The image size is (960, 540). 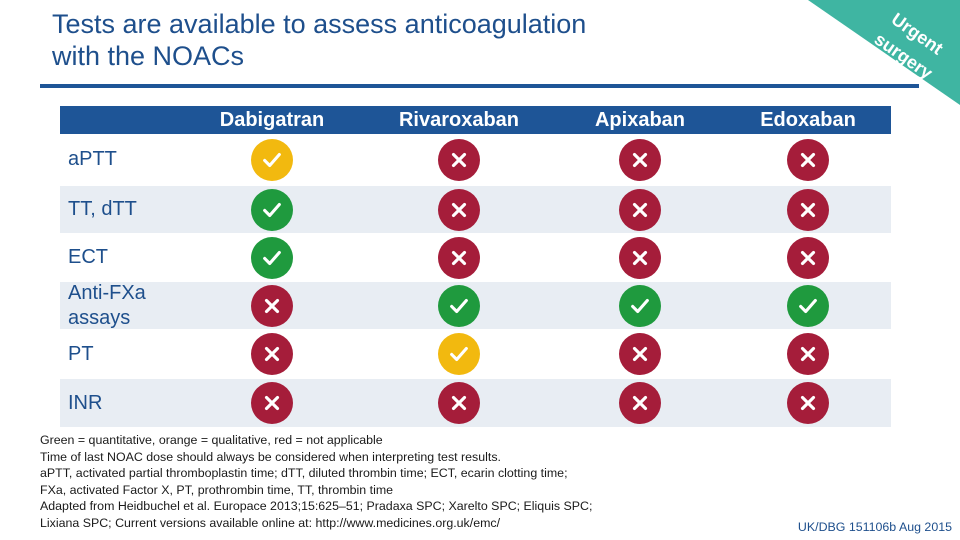 What do you see at coordinates (148, 56) in the screenshot?
I see `slide-title-line-2: with the NOACs` at bounding box center [148, 56].